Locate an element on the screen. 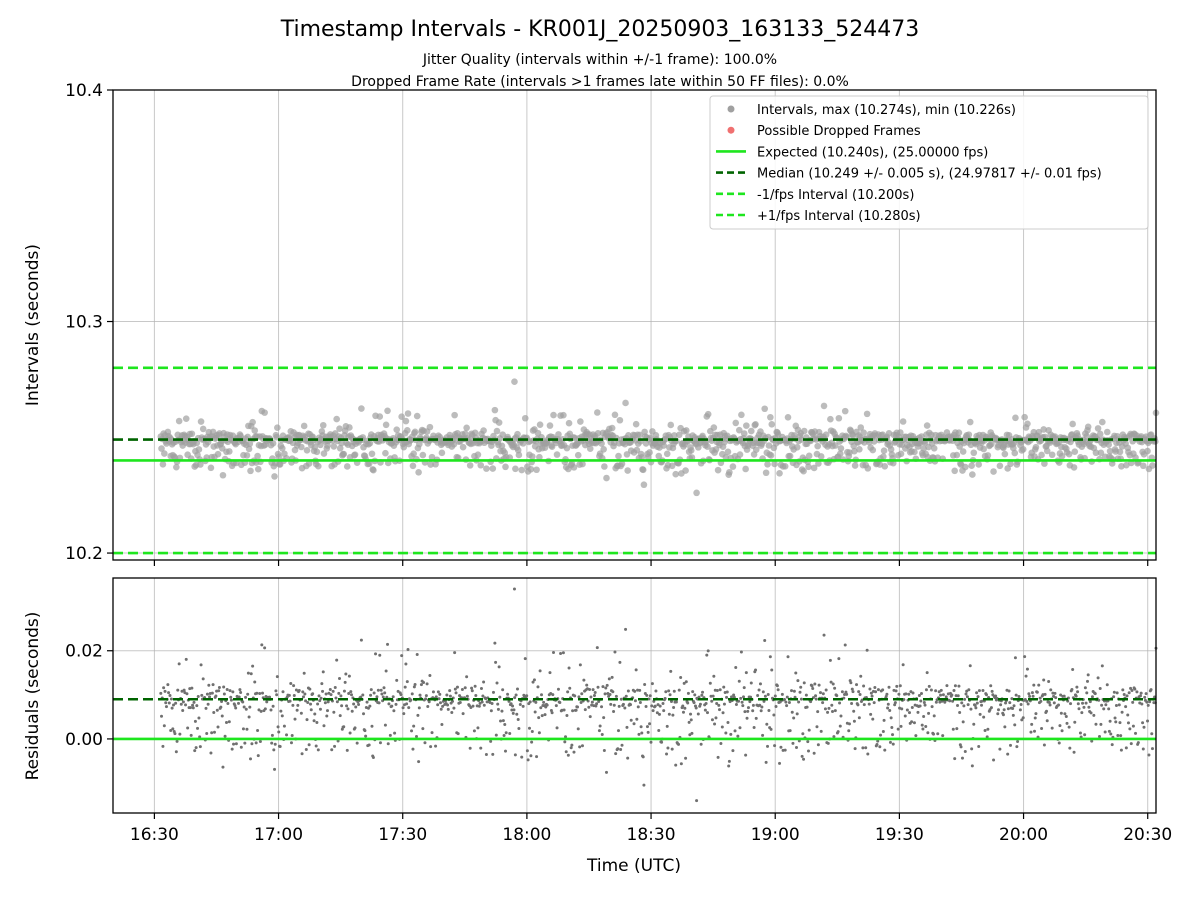 This screenshot has width=1200, height=900. residuals-y-tick-label: 0.00 is located at coordinates (84, 740).